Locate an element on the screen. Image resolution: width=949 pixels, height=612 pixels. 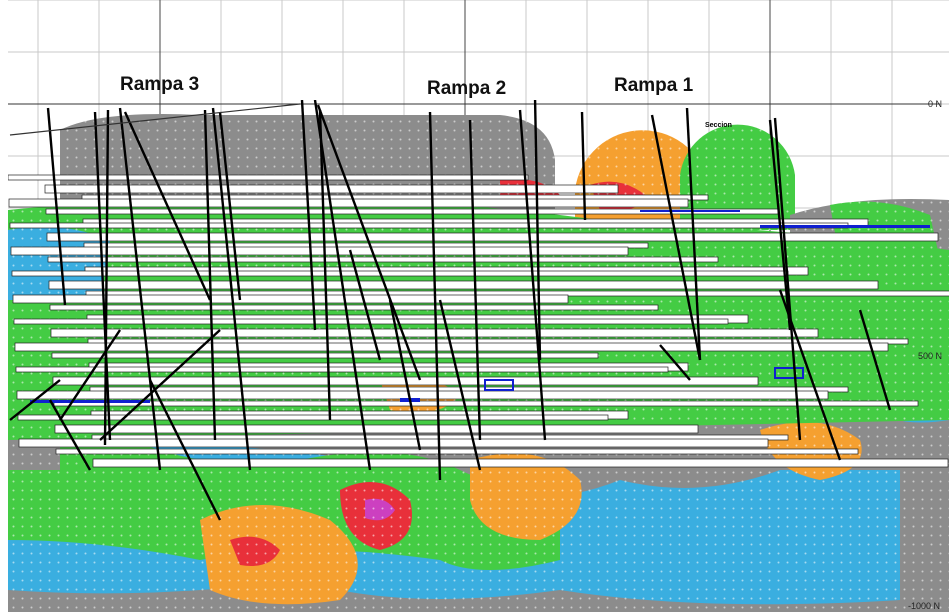
level-label: -1000 N is located at coordinates (924, 606).